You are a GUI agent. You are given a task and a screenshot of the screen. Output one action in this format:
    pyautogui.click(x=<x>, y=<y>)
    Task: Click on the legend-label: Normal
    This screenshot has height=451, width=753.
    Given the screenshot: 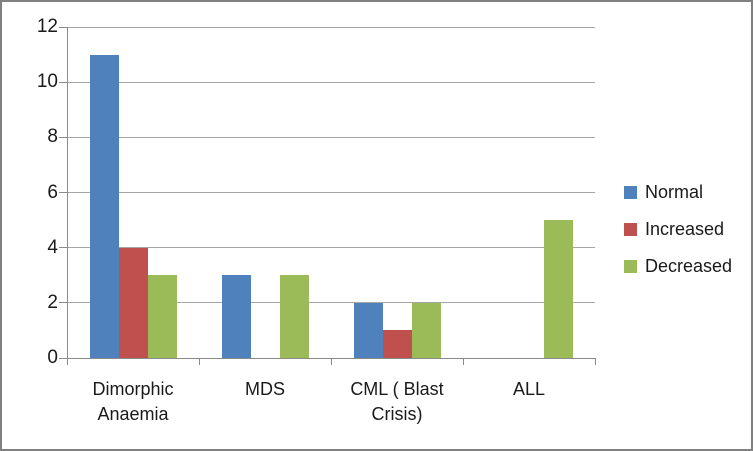 What is the action you would take?
    pyautogui.click(x=674, y=191)
    